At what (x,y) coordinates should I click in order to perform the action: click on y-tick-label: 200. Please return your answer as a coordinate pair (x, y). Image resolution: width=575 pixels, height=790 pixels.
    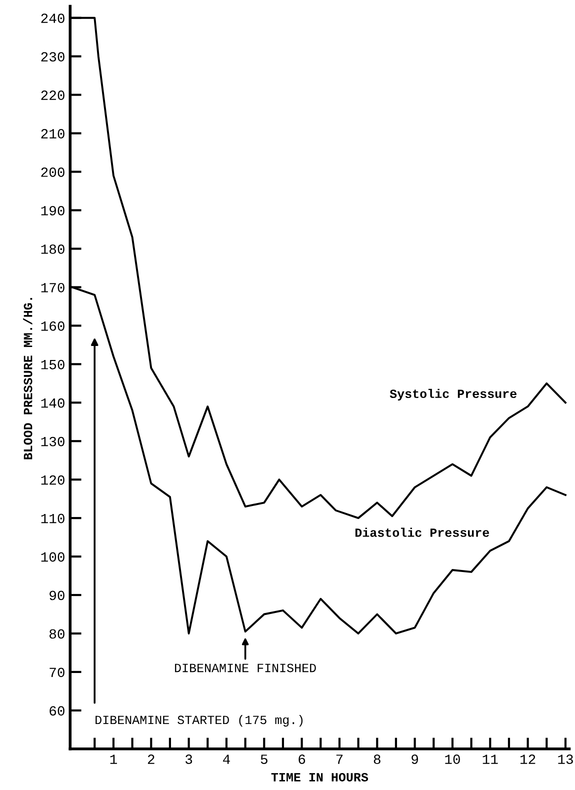
    Looking at the image, I should click on (52, 172).